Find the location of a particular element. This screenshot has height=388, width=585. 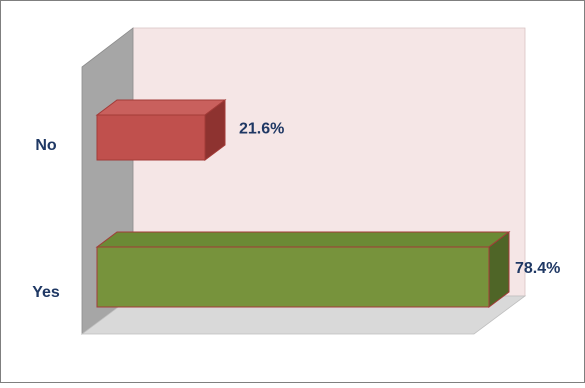

bar-yes is located at coordinates (303, 269).